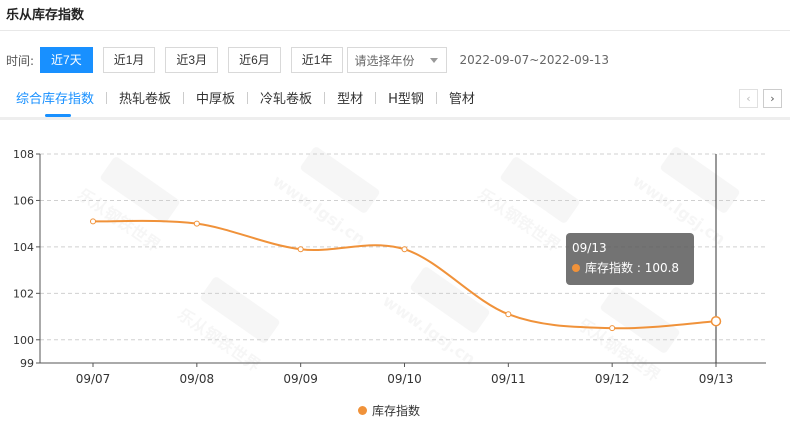 This screenshot has width=790, height=425. I want to click on tab-composite-index: 综合库存指数, so click(55, 99).